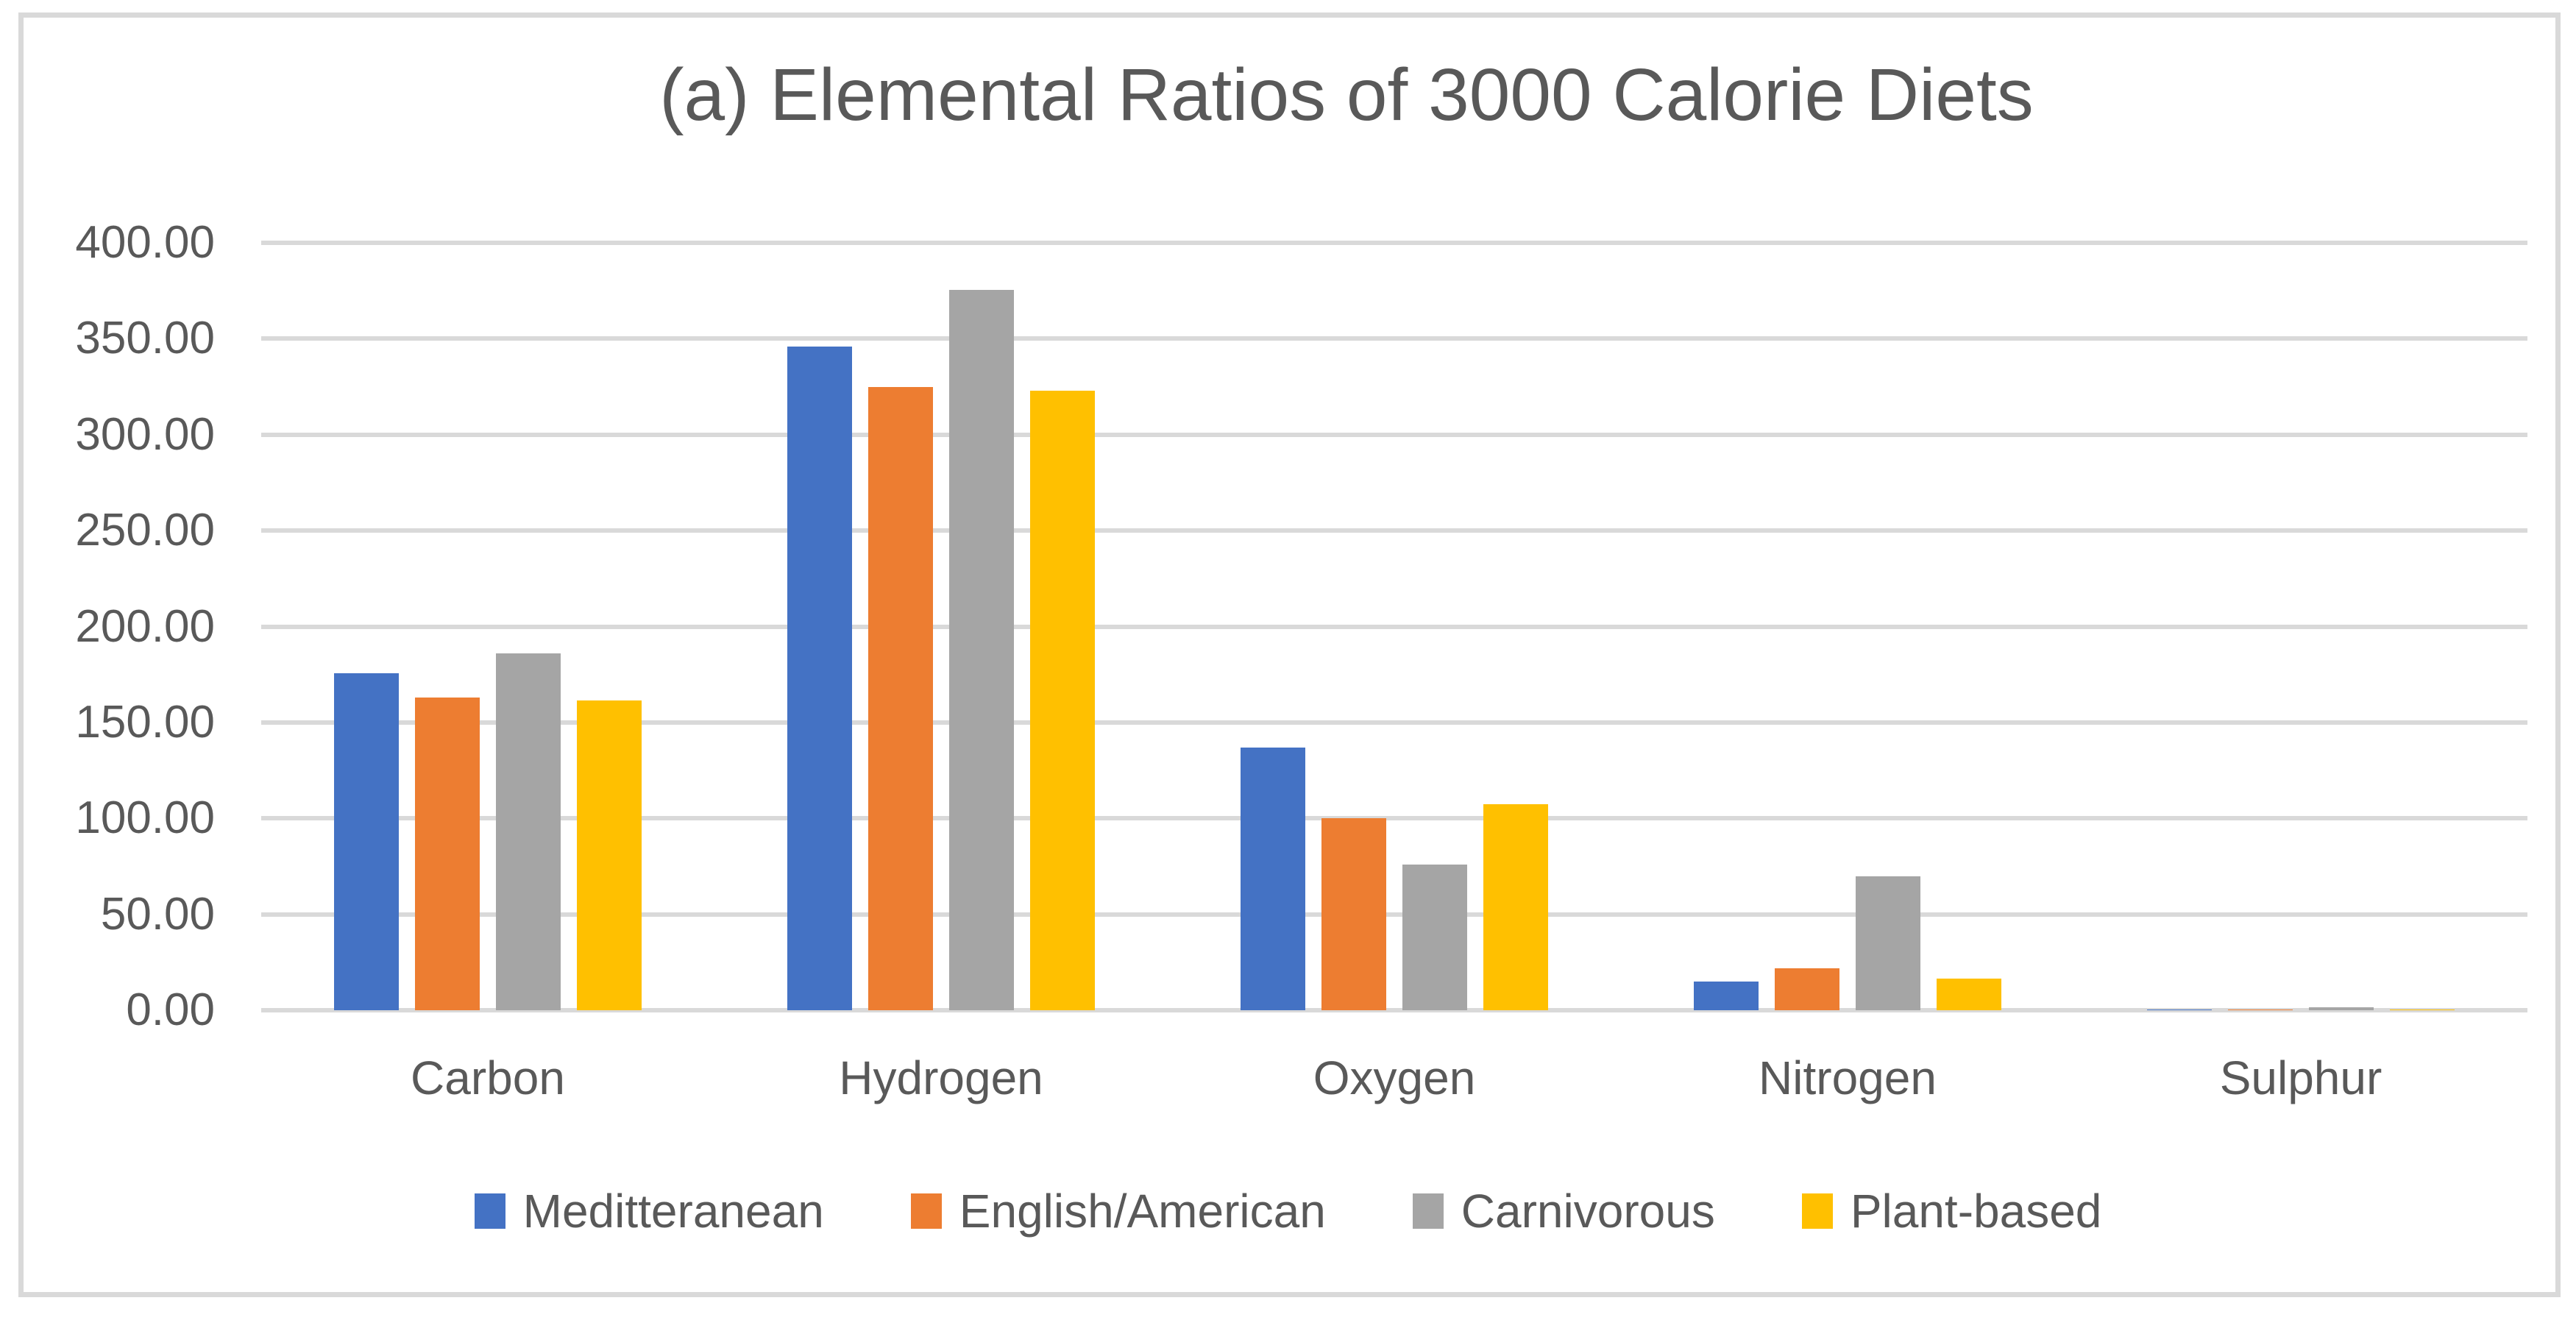  What do you see at coordinates (1142, 1211) in the screenshot?
I see `legend-label: English/American` at bounding box center [1142, 1211].